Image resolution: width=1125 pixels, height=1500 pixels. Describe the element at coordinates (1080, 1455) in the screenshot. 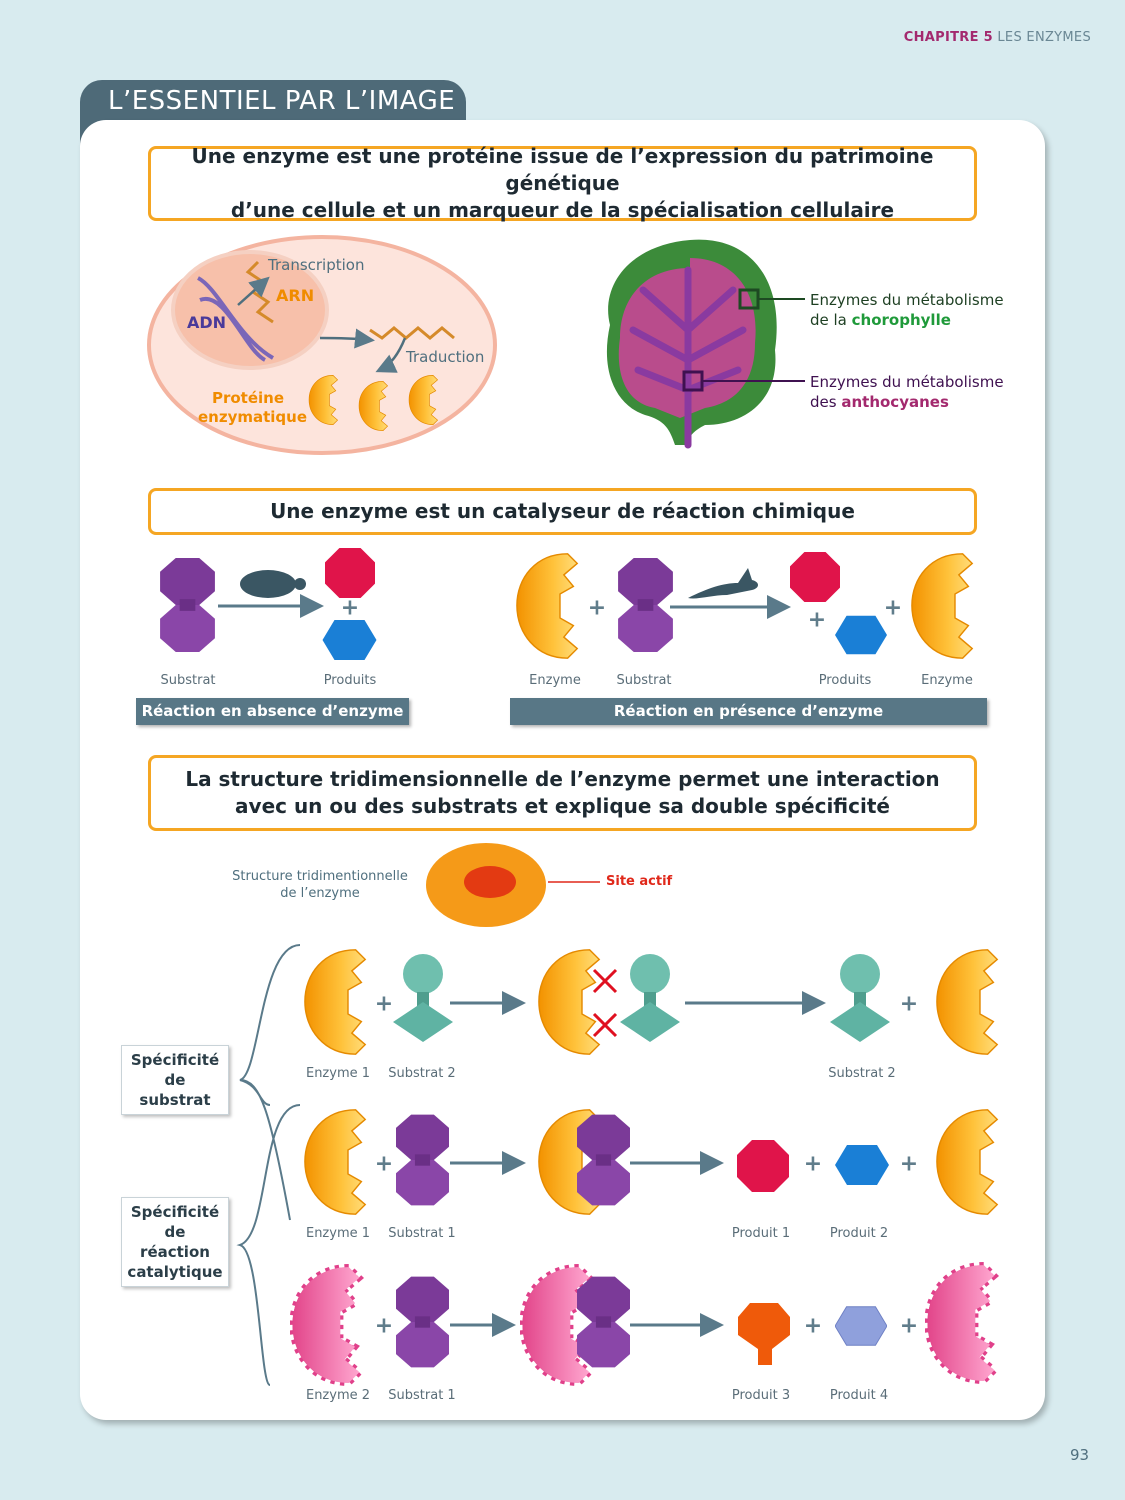

I see `page-number: 93` at that location.